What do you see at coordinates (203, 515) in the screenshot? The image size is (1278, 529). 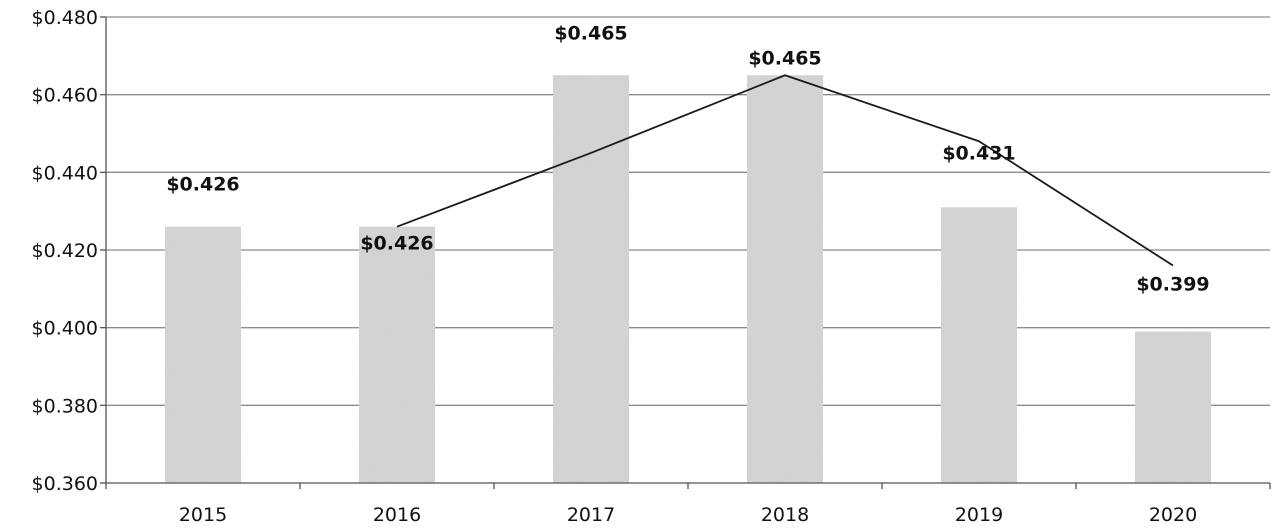 I see `x-tick-label: 2015` at bounding box center [203, 515].